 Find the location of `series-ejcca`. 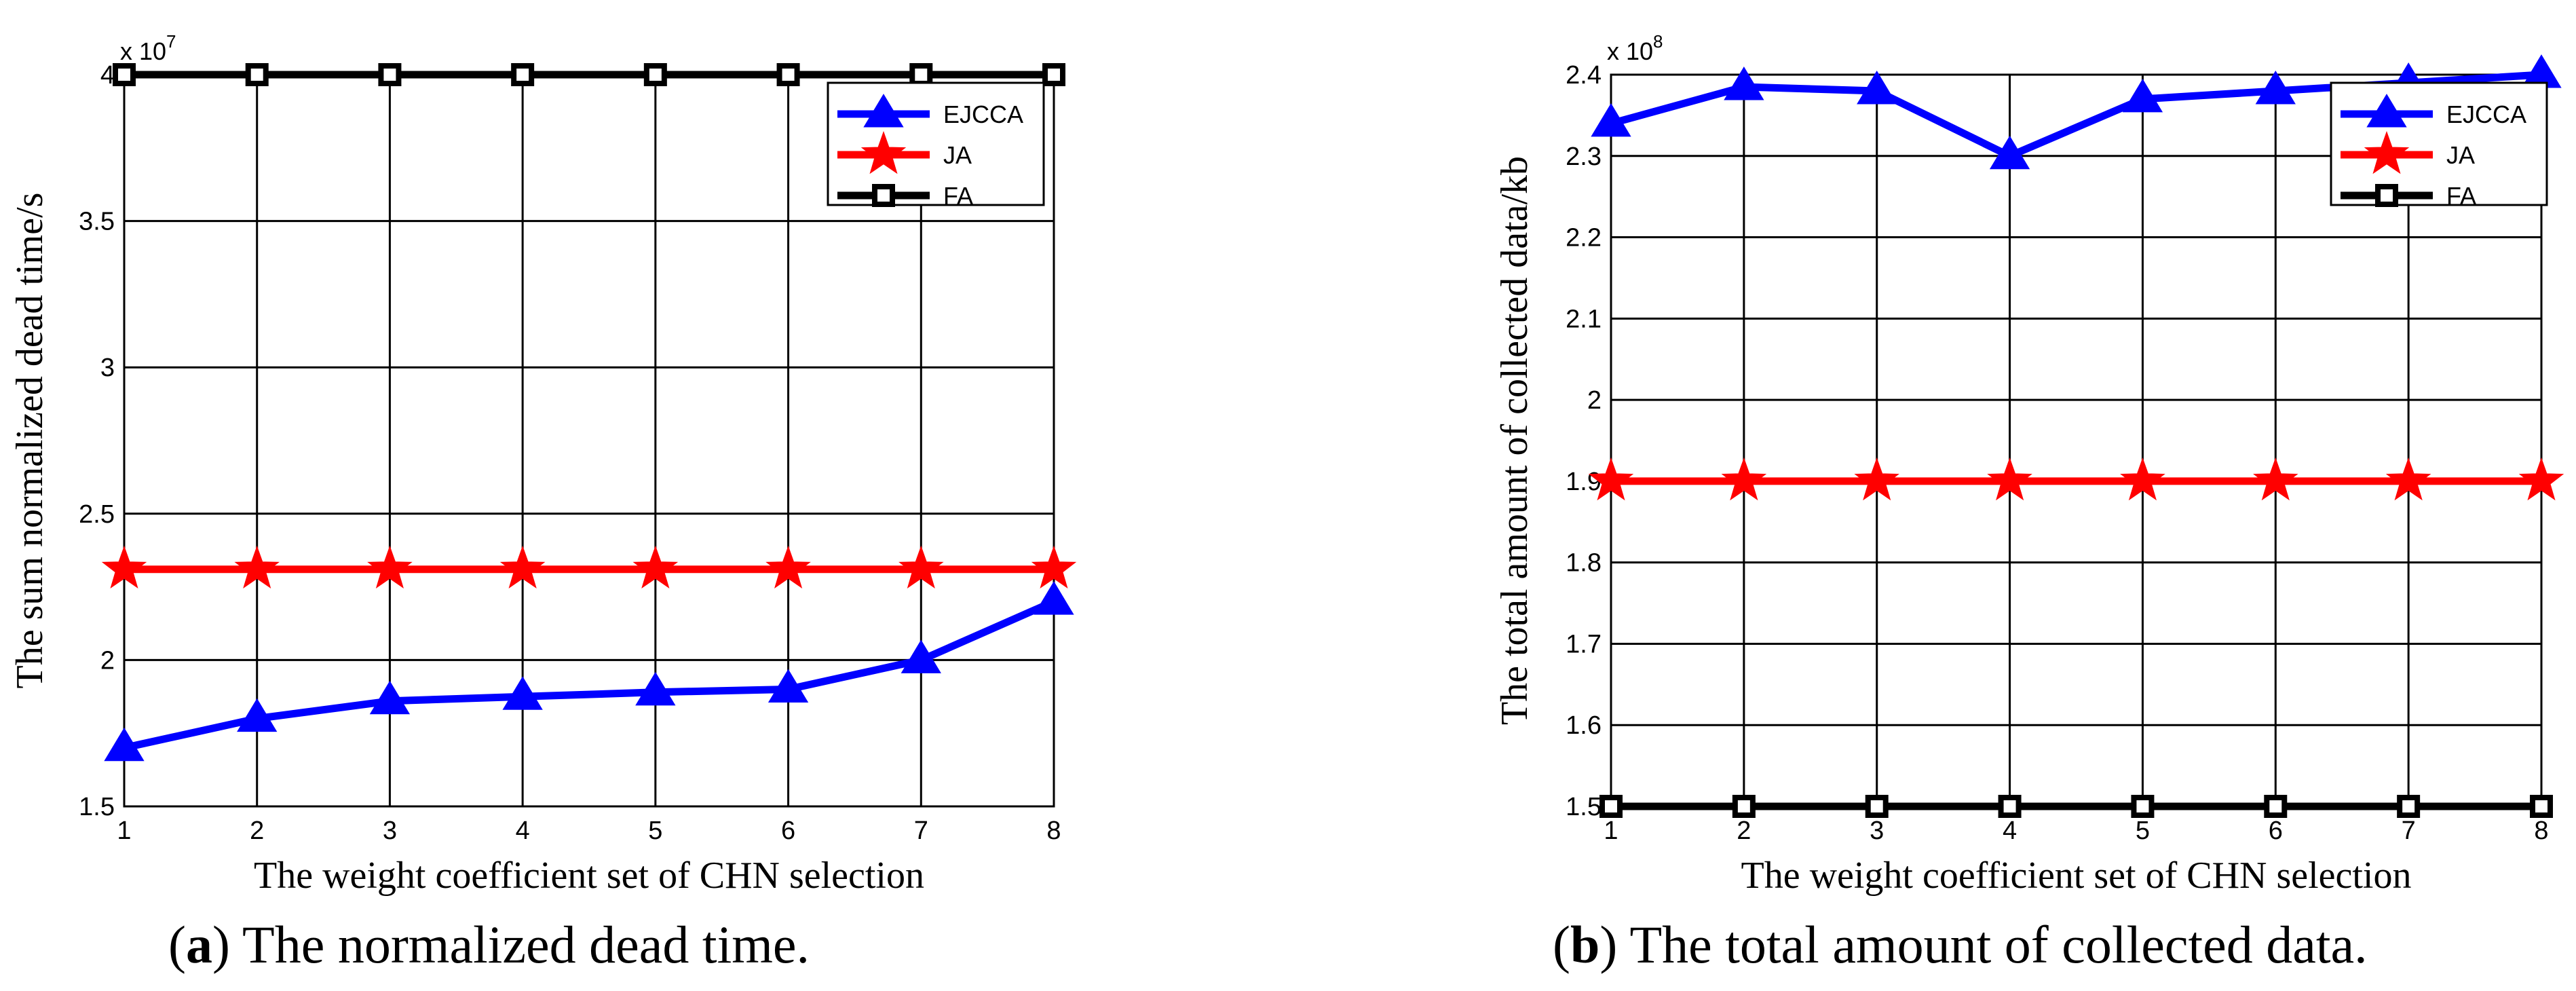

series-ejcca is located at coordinates (589, 671).